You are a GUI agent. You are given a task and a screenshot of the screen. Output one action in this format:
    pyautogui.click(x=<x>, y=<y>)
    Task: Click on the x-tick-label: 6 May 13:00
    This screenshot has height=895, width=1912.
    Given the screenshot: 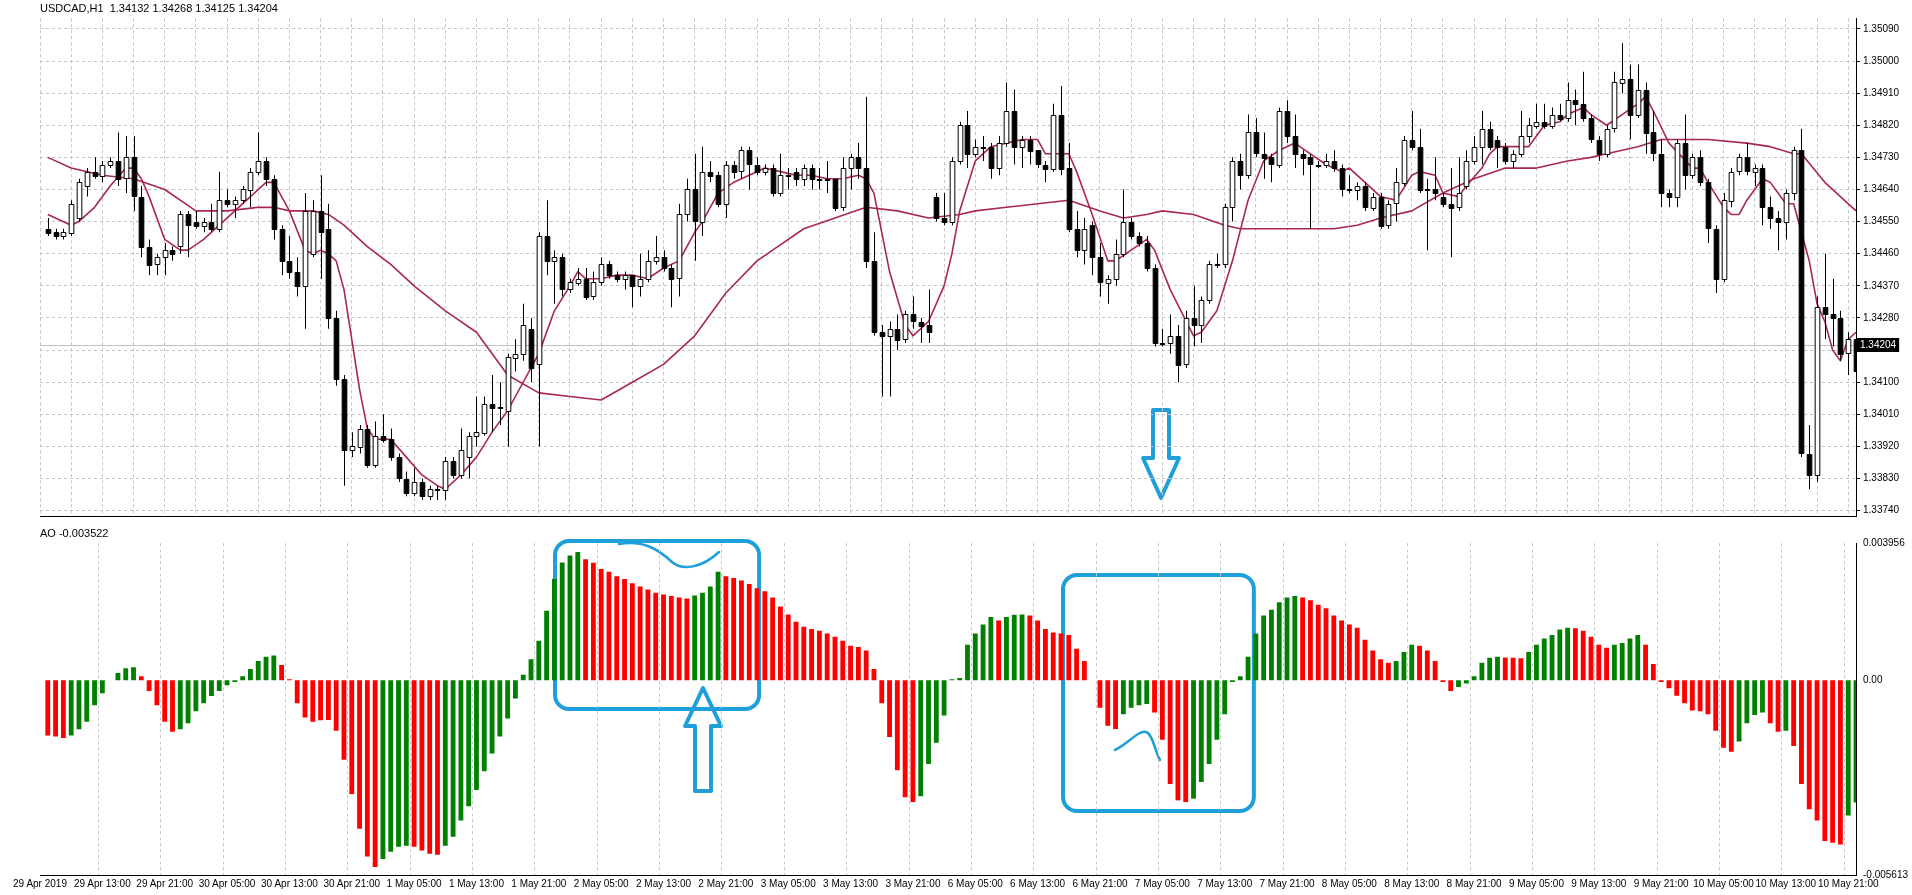 What is the action you would take?
    pyautogui.click(x=1038, y=883)
    